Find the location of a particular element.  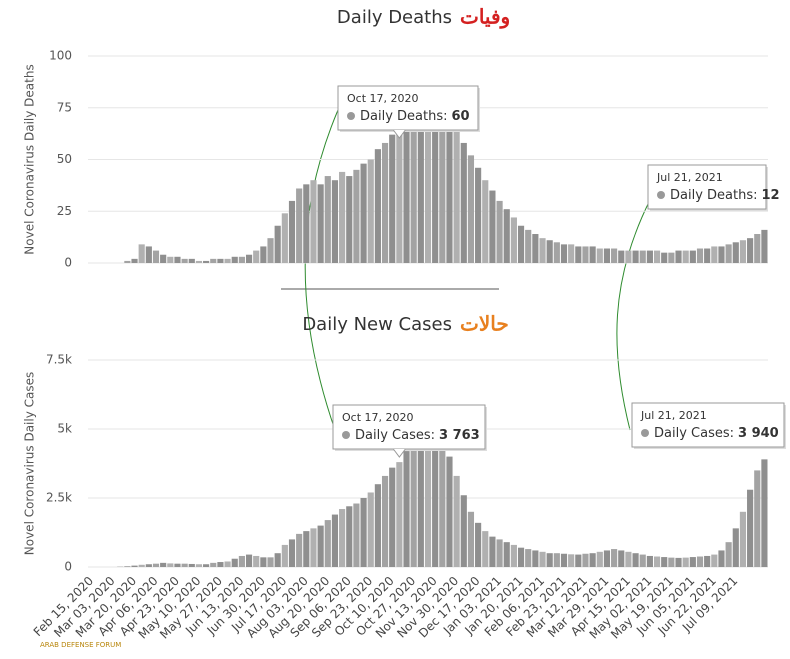

y-tick-label: 100 is located at coordinates (60, 56).